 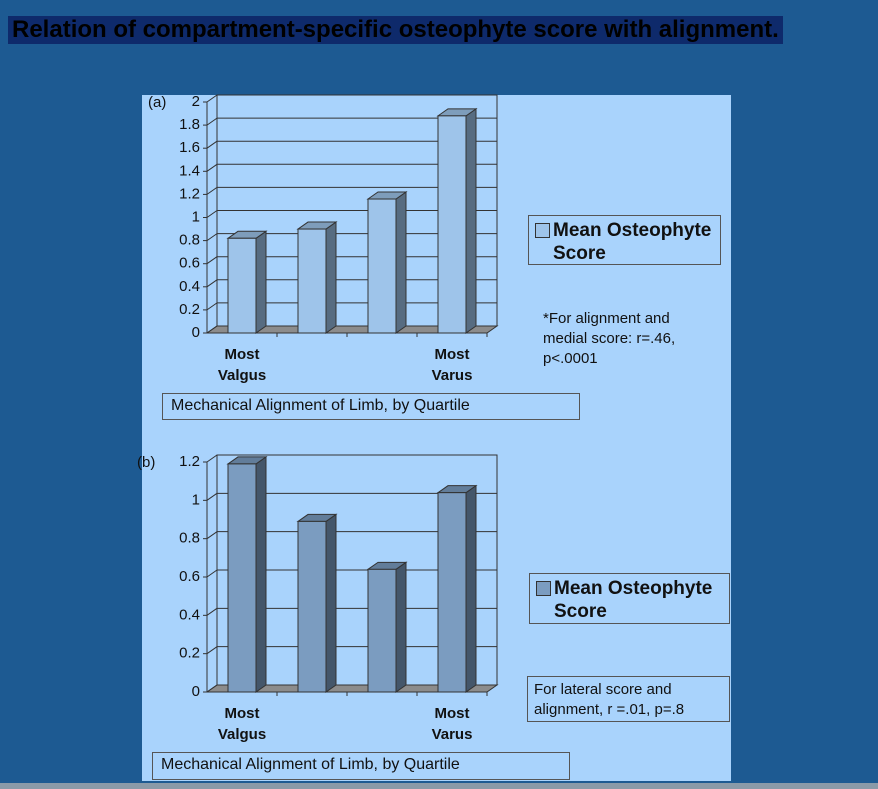 I want to click on y-tick-label: 2, so click(x=196, y=101).